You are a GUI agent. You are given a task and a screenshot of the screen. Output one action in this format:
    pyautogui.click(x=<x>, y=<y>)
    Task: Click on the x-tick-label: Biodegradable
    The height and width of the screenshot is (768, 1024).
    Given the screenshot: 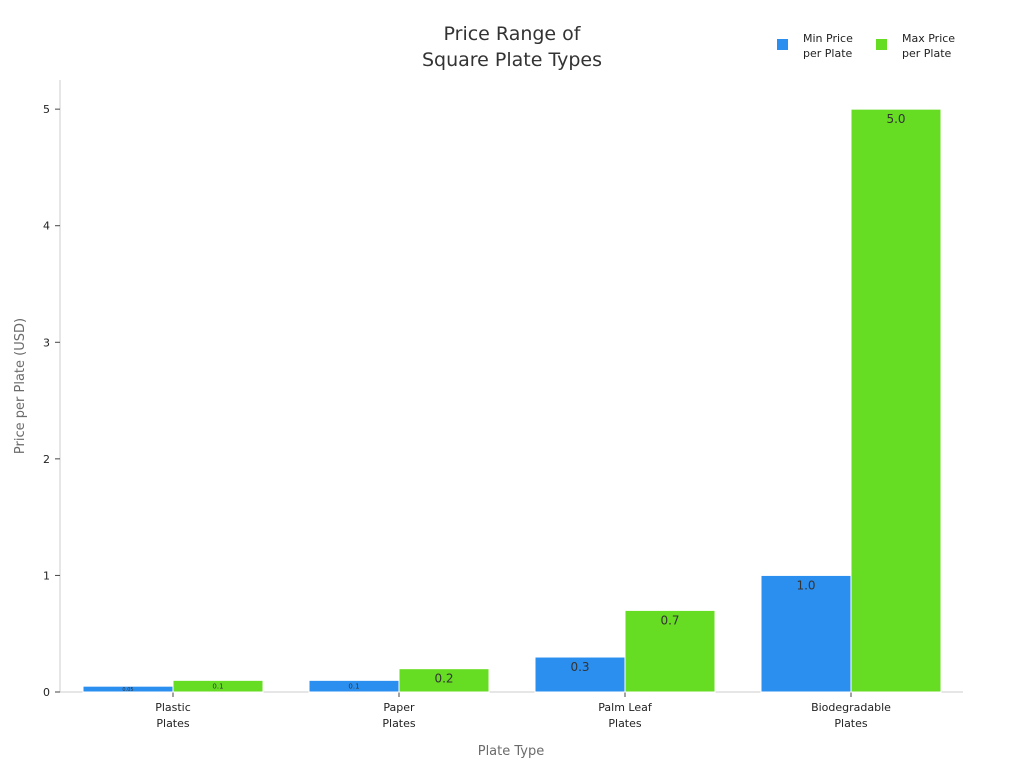 What is the action you would take?
    pyautogui.click(x=851, y=707)
    